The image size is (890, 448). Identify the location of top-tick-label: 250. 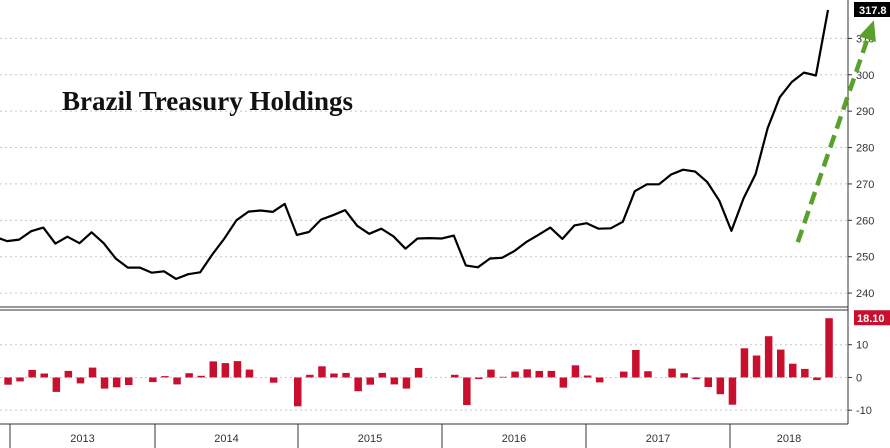
(865, 258).